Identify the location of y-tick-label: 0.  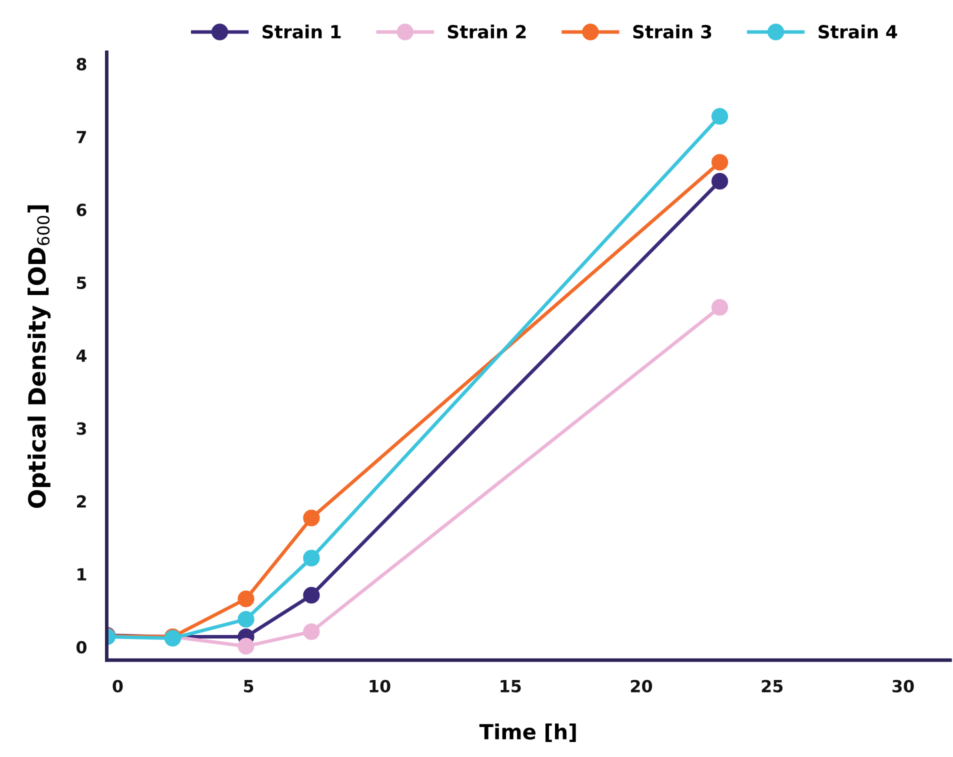
(81, 647).